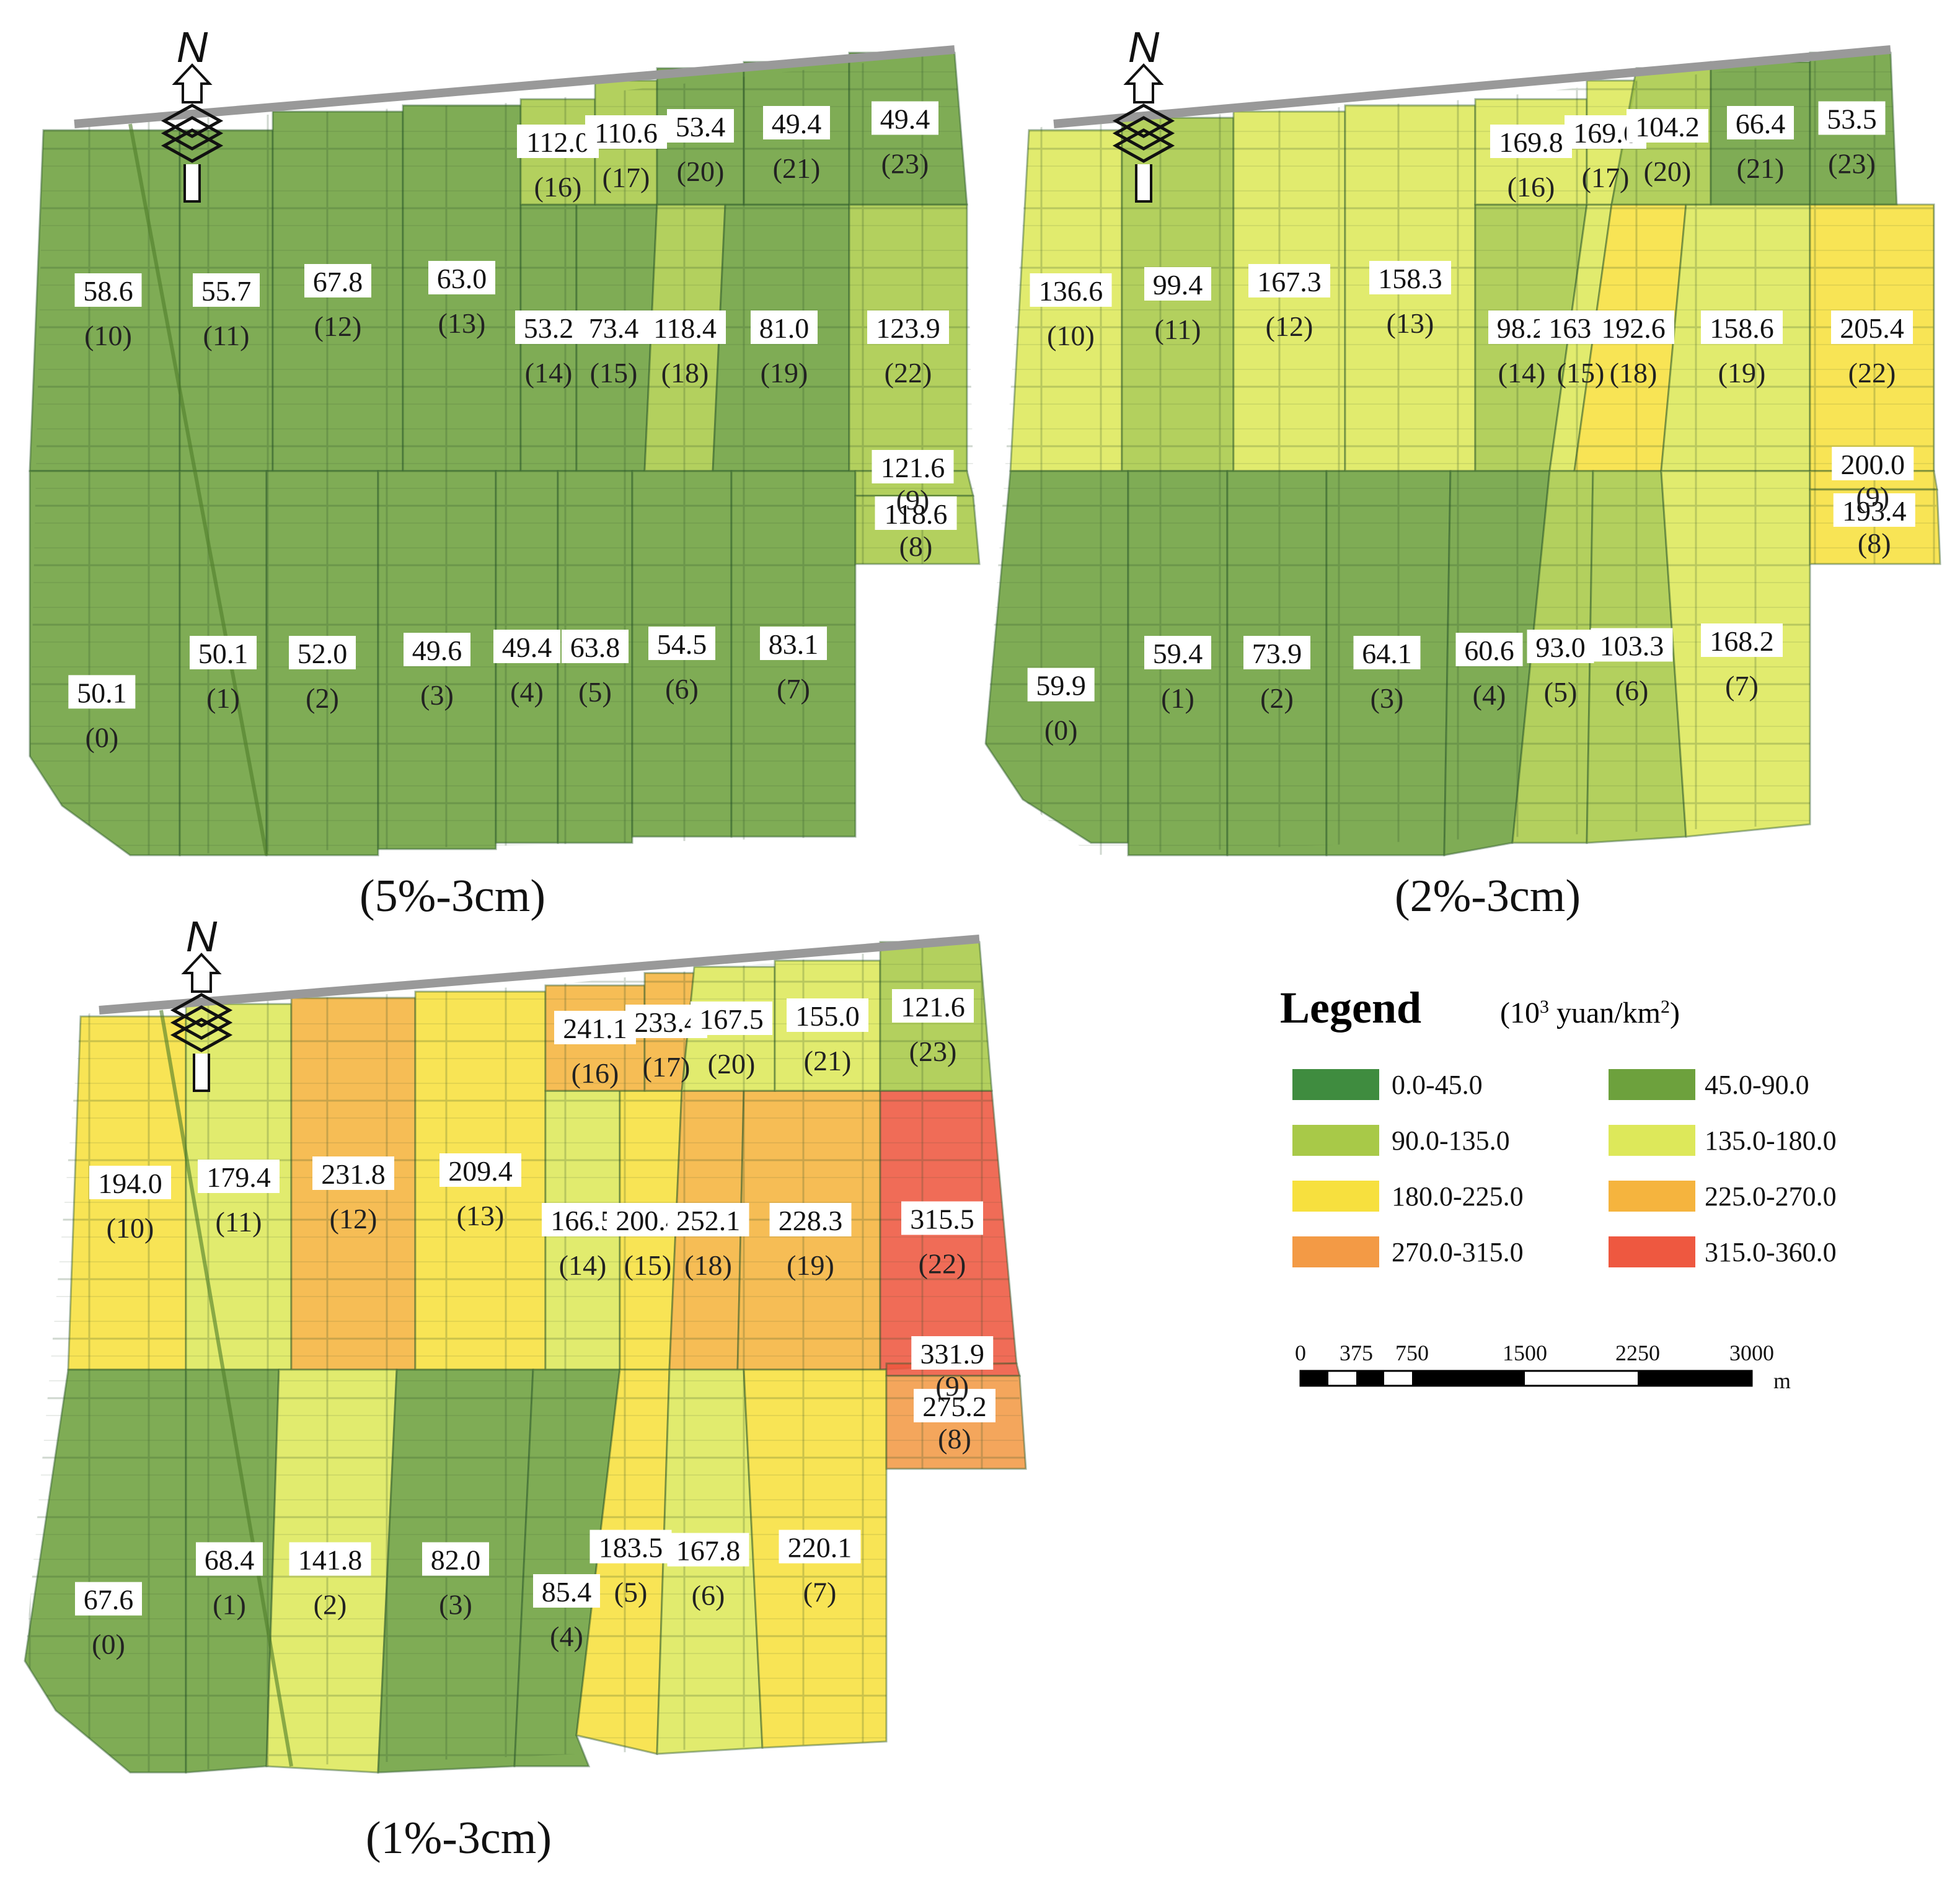 The width and height of the screenshot is (1960, 1889). Describe the element at coordinates (481, 1215) in the screenshot. I see `zone-id: (13)` at that location.